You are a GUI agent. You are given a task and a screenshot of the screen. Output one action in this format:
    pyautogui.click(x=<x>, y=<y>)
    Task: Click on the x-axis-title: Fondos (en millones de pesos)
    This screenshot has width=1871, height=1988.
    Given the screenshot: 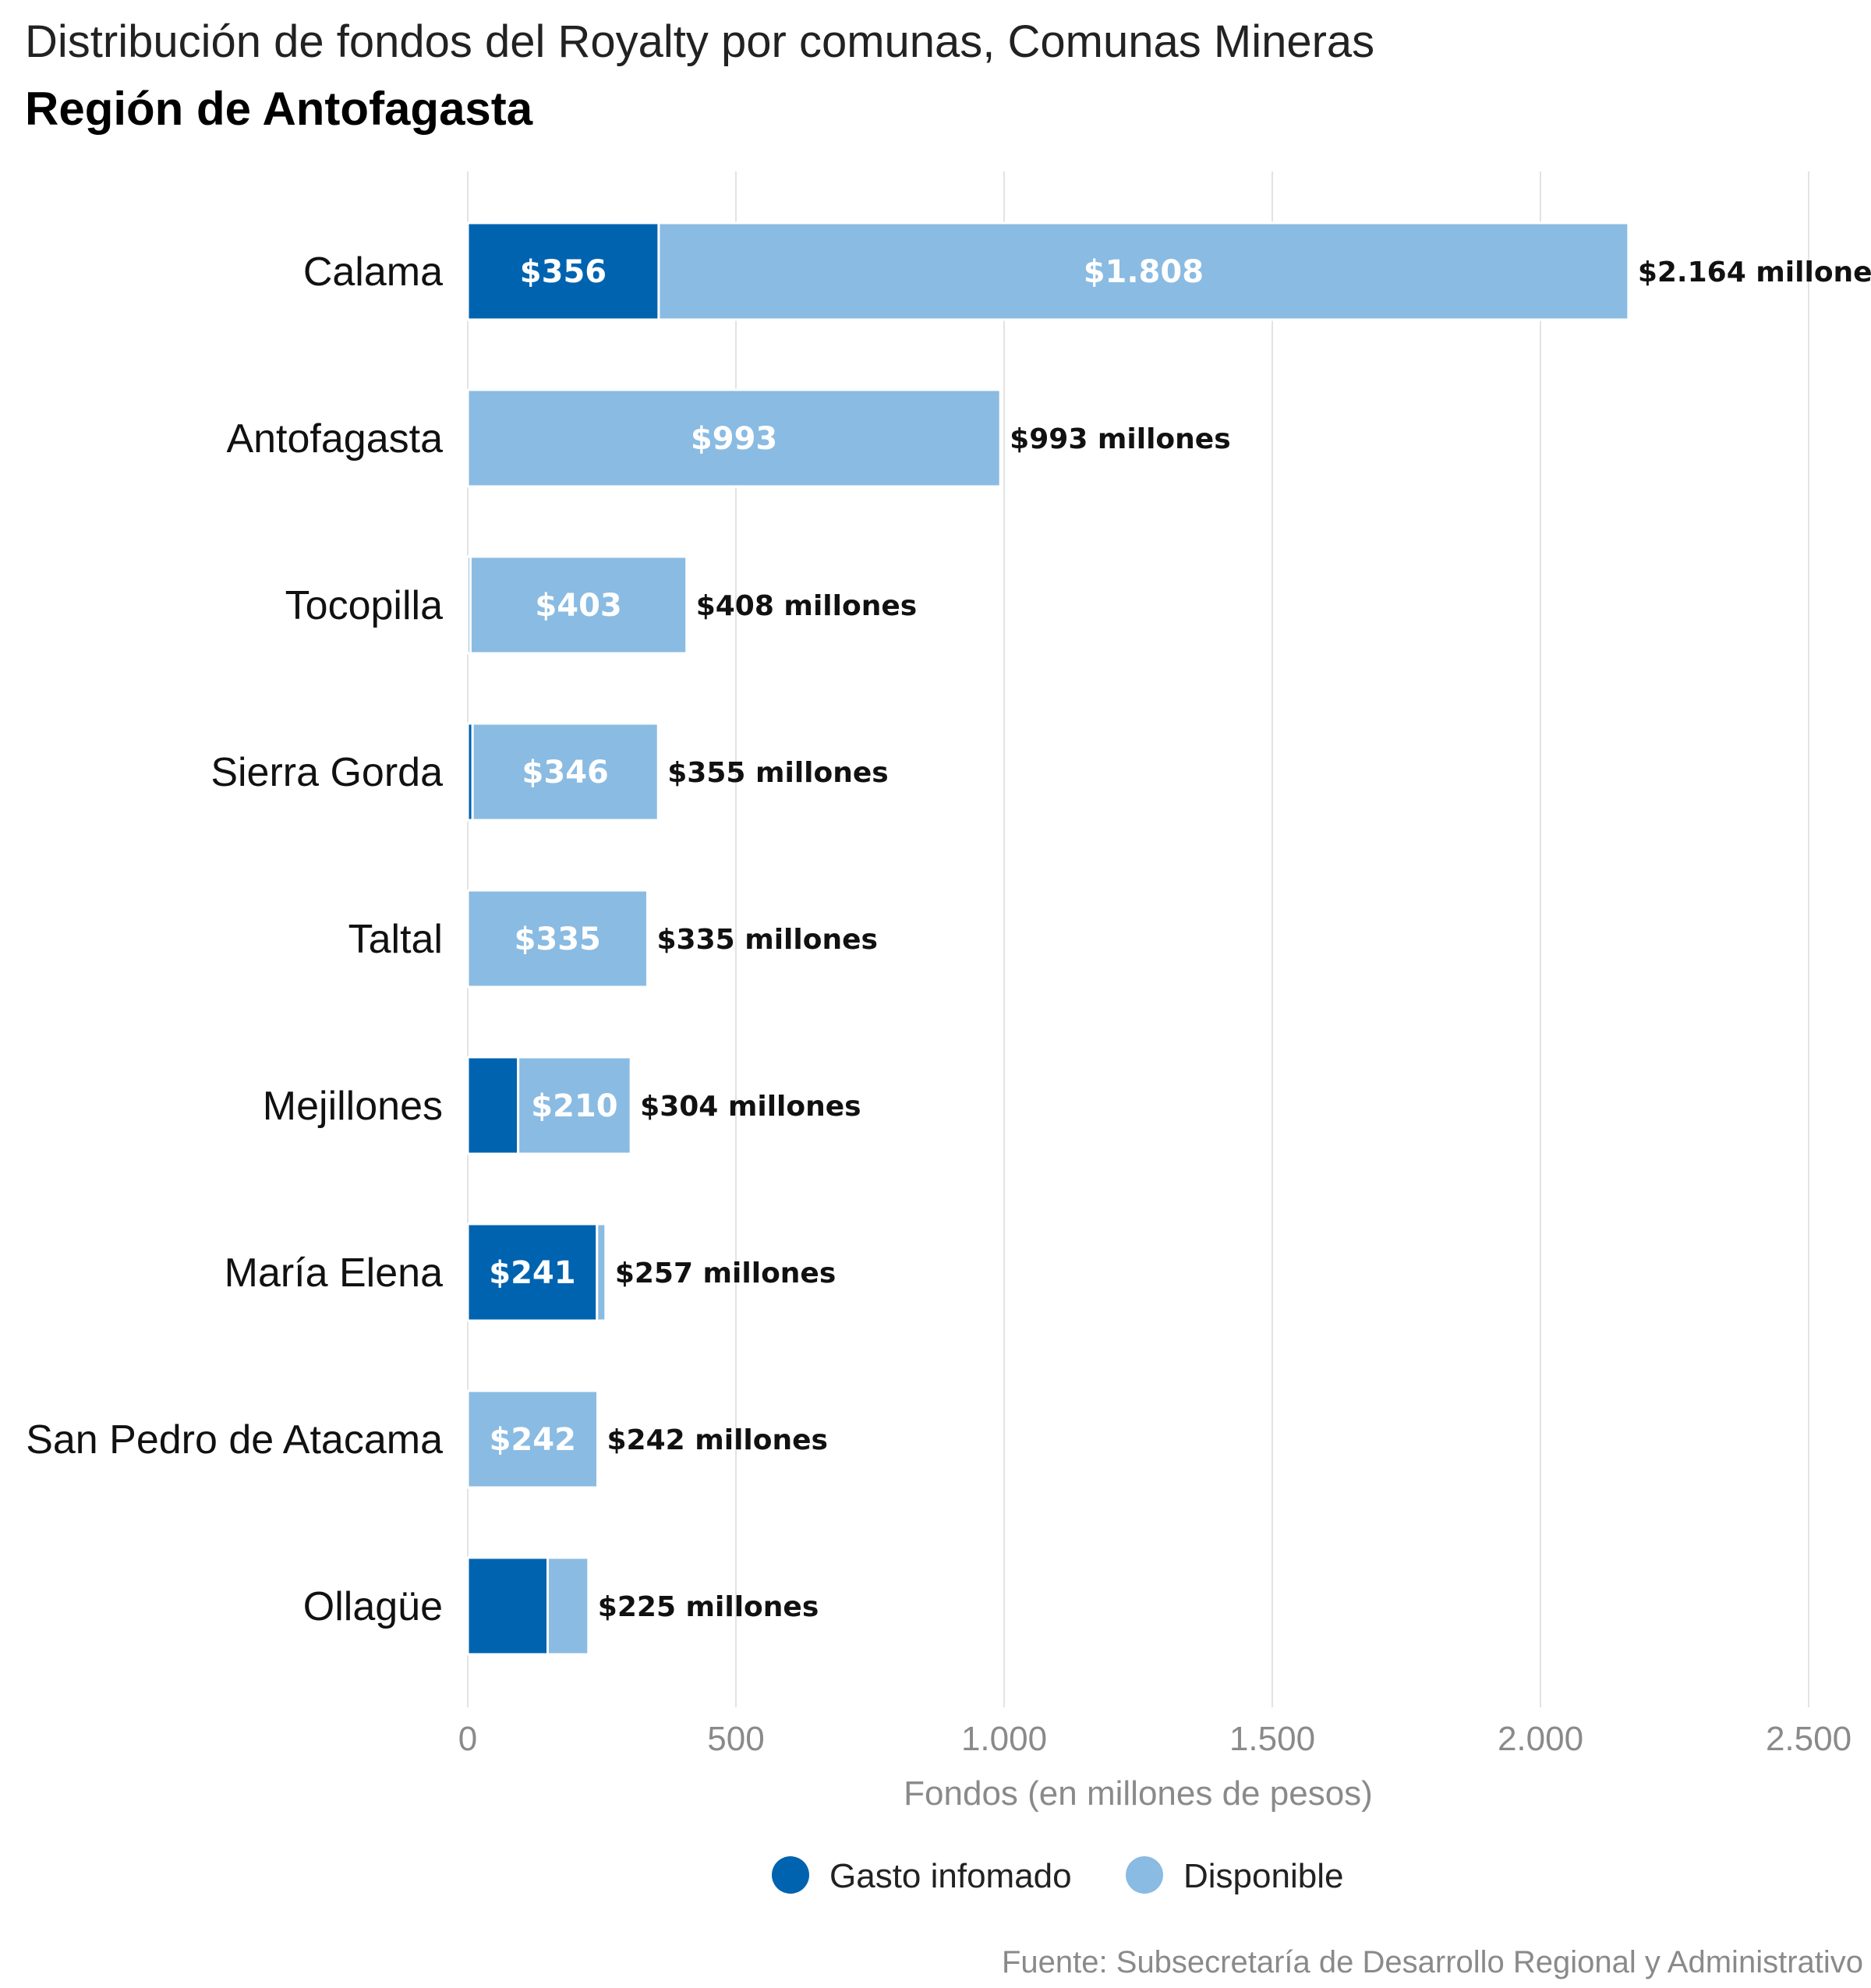 What is the action you would take?
    pyautogui.click(x=1138, y=1793)
    